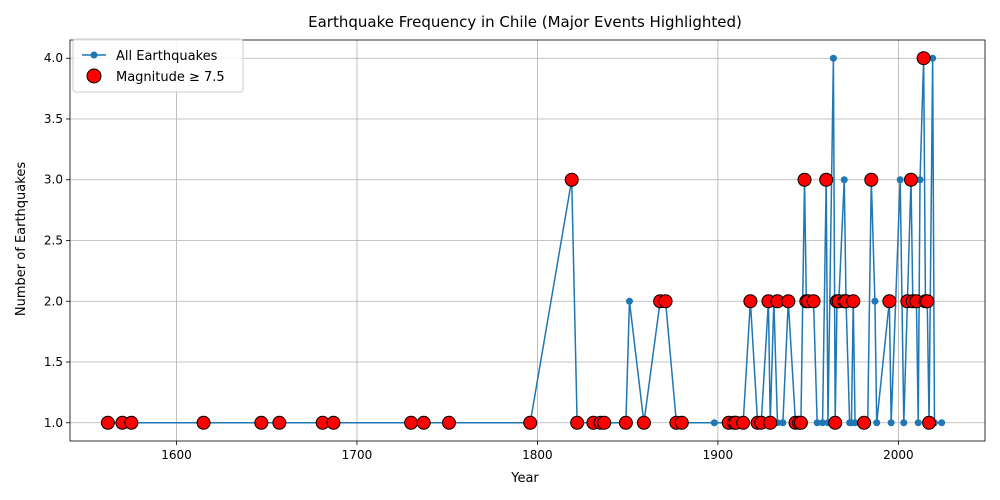  I want to click on legend-box, so click(158, 65).